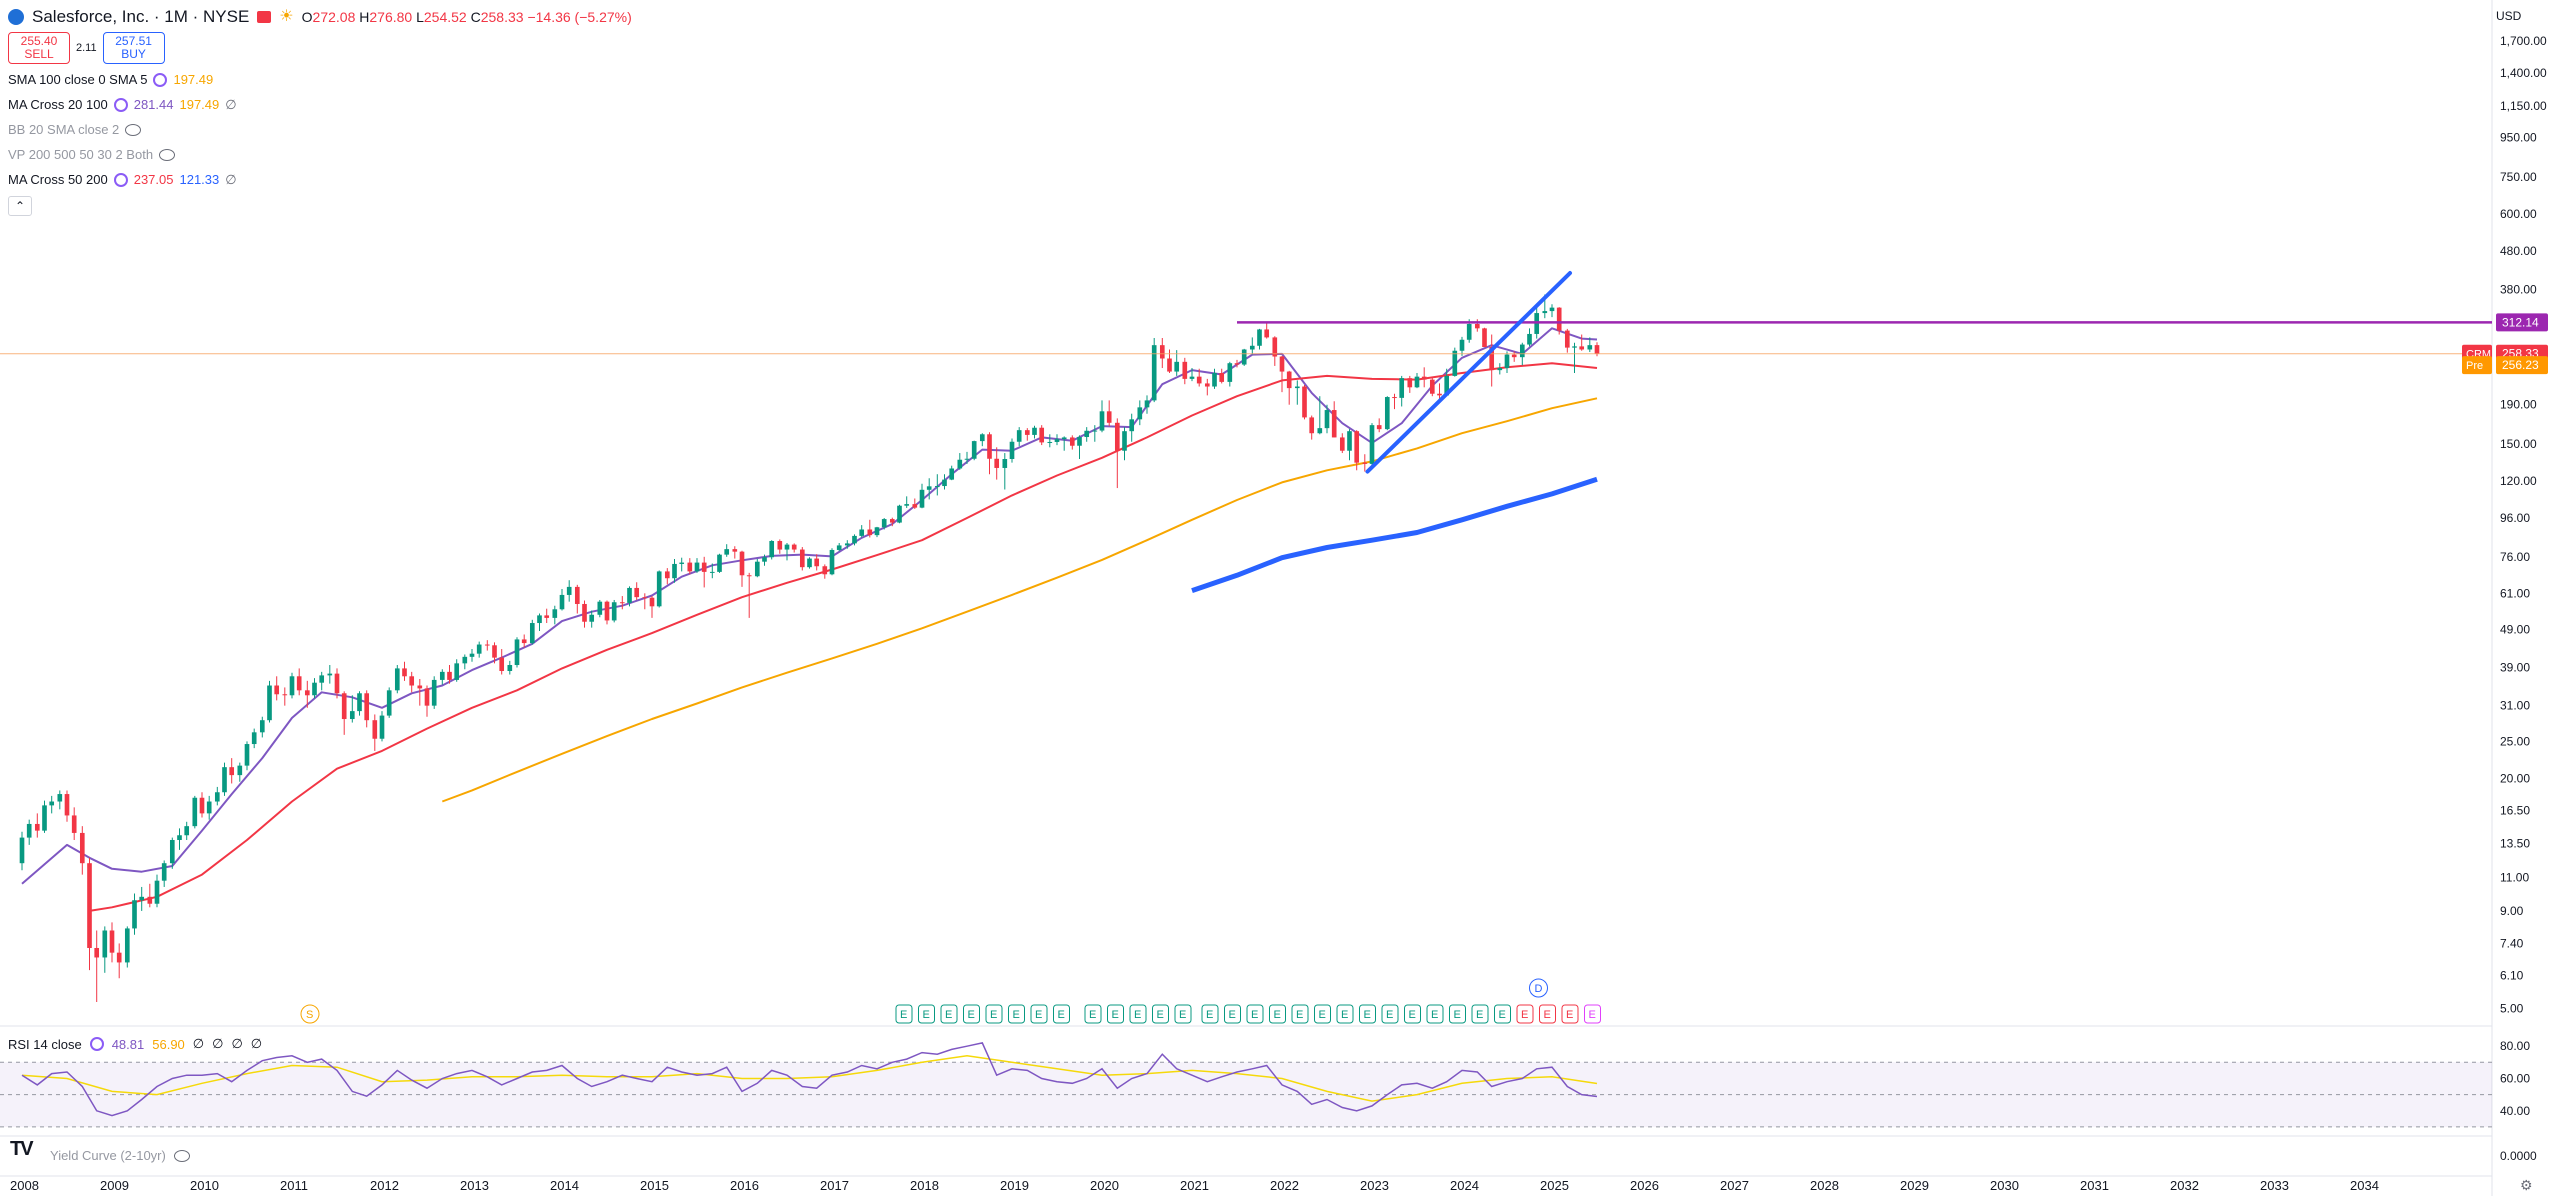 This screenshot has height=1201, width=2560. What do you see at coordinates (2515, 844) in the screenshot?
I see `price-tick-label: 13.50` at bounding box center [2515, 844].